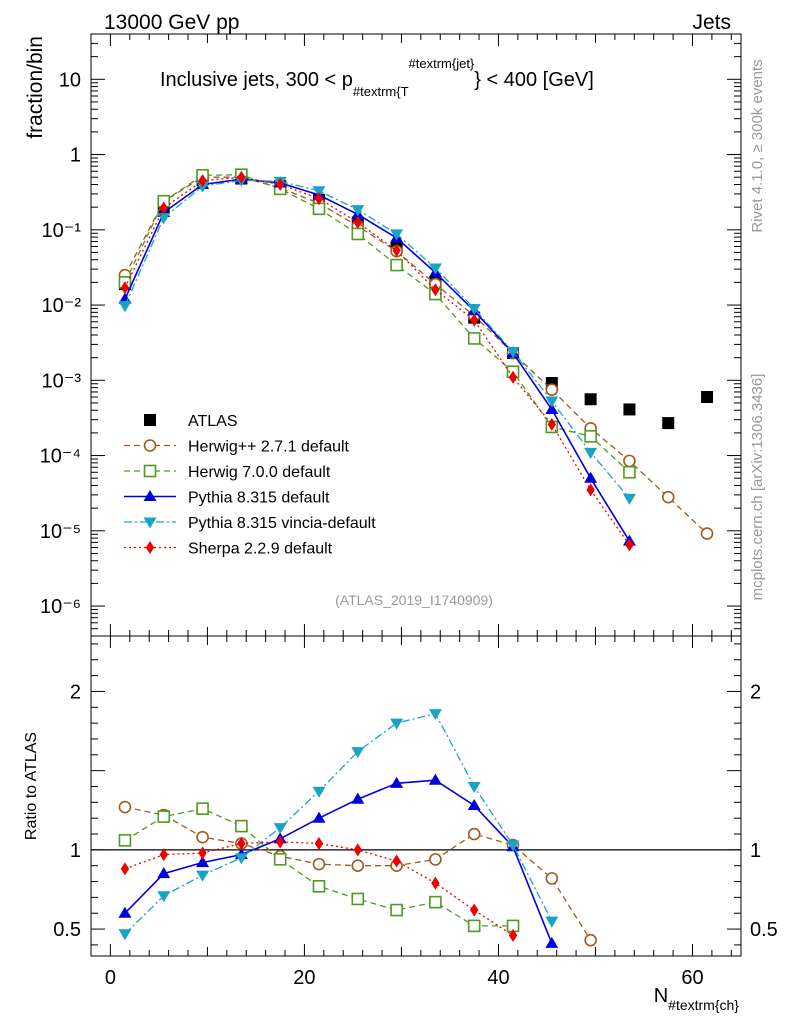 This screenshot has height=1024, width=786. Describe the element at coordinates (150, 547) in the screenshot. I see `legend-sherpa-2-2-9-default-marker` at that location.